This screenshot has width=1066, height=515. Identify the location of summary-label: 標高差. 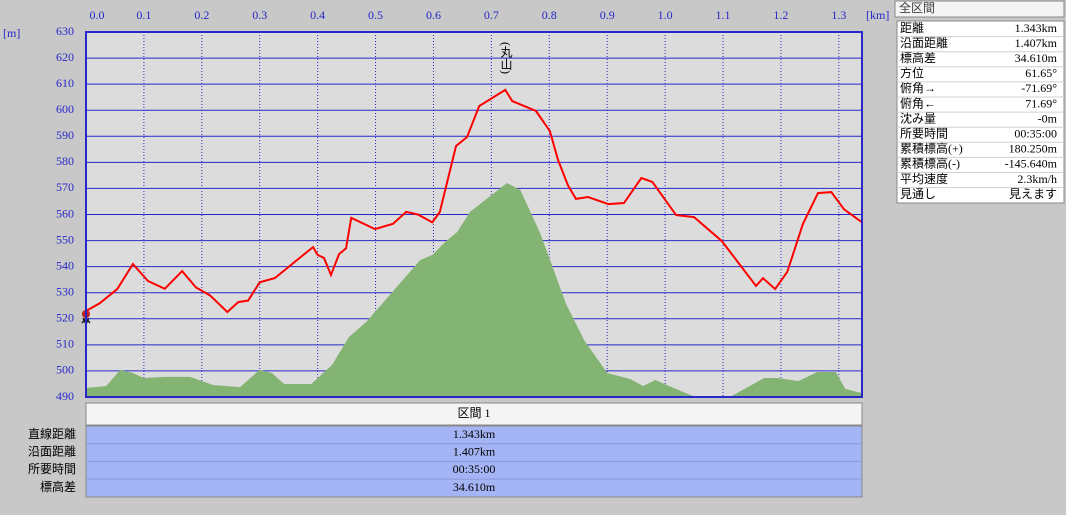
(918, 57).